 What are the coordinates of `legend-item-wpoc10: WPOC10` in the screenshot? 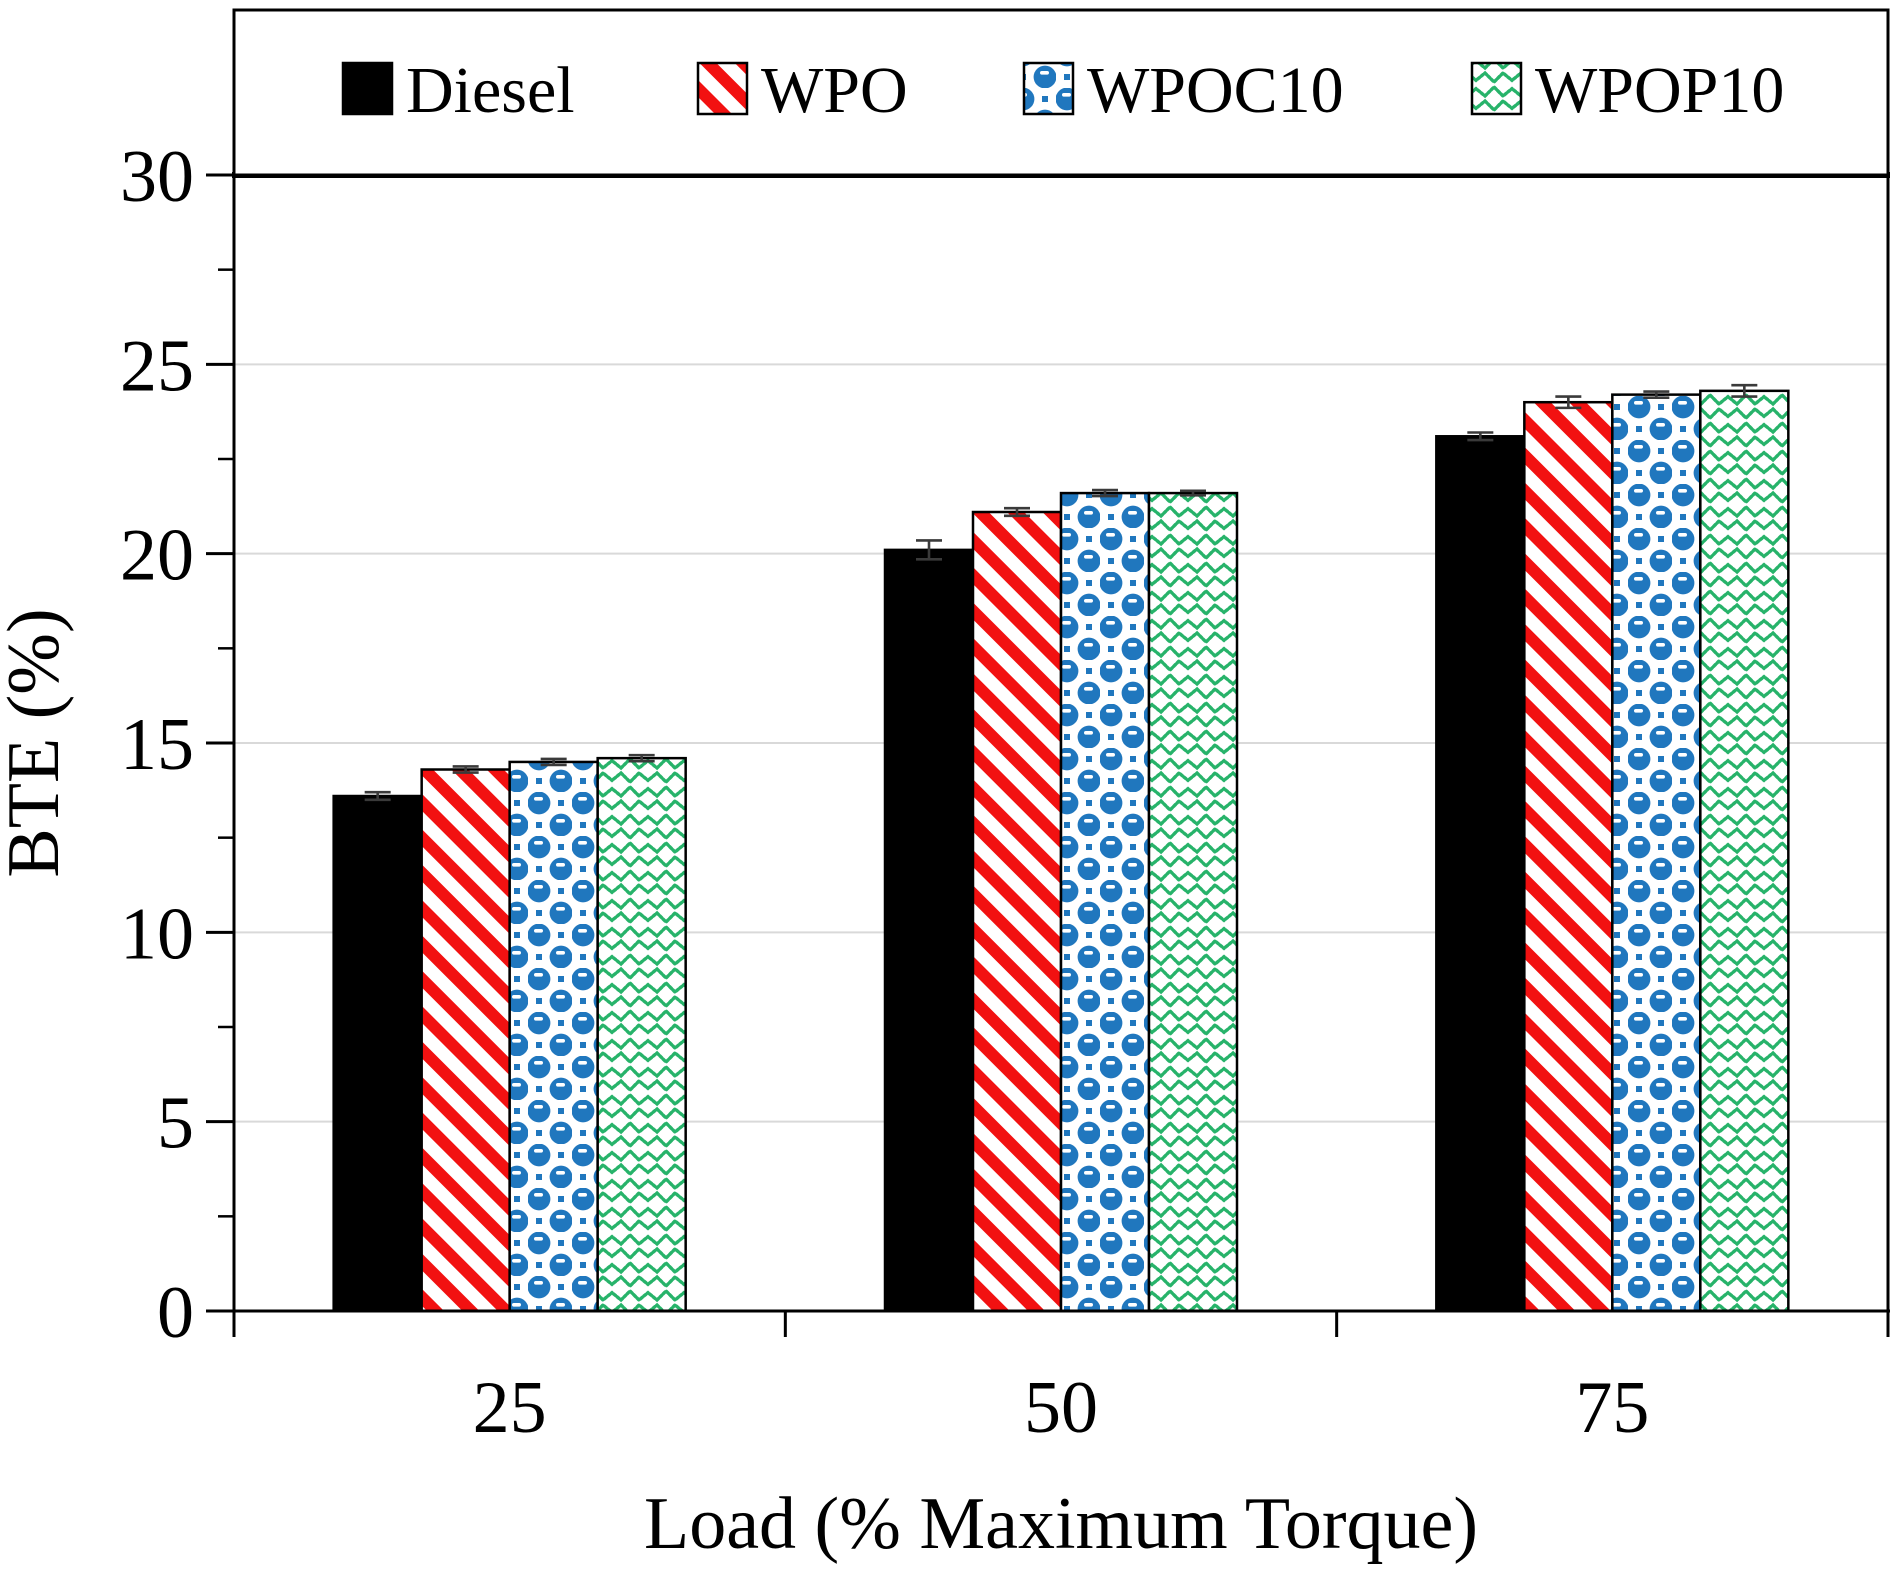 It's located at (1183, 90).